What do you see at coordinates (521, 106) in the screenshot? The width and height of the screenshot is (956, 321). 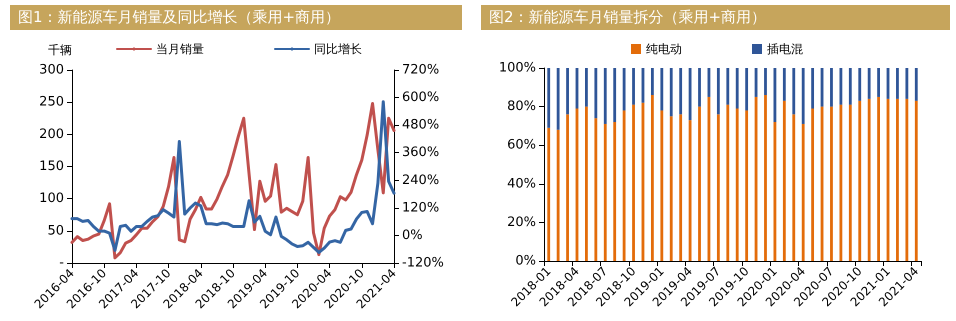 I see `y-tick-label: 80%` at bounding box center [521, 106].